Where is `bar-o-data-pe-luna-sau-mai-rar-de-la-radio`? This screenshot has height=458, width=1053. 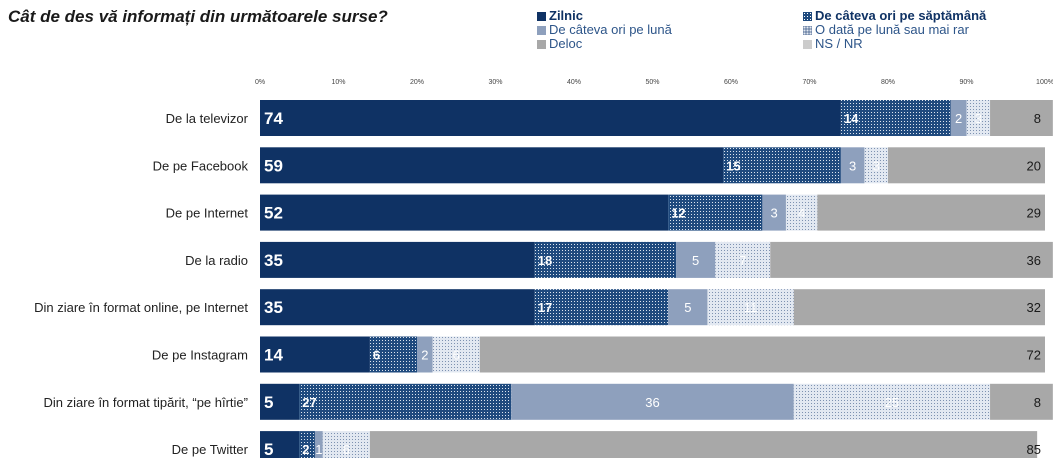 bar-o-data-pe-luna-sau-mai-rar-de-la-radio is located at coordinates (743, 259).